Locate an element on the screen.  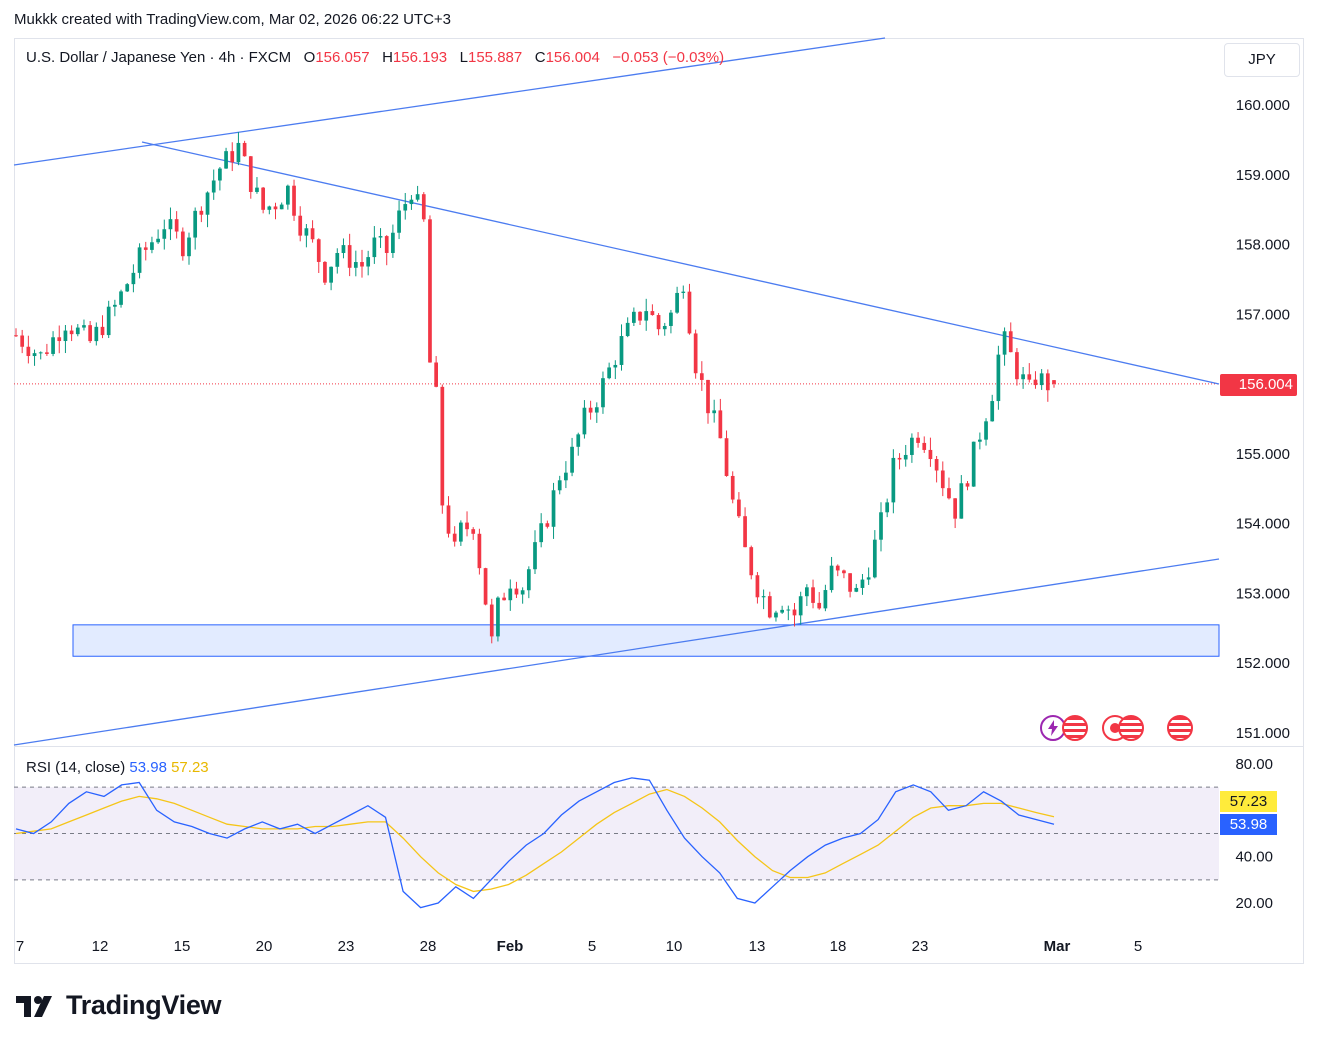
rsi-label: RSI (14, close) is located at coordinates (76, 767).